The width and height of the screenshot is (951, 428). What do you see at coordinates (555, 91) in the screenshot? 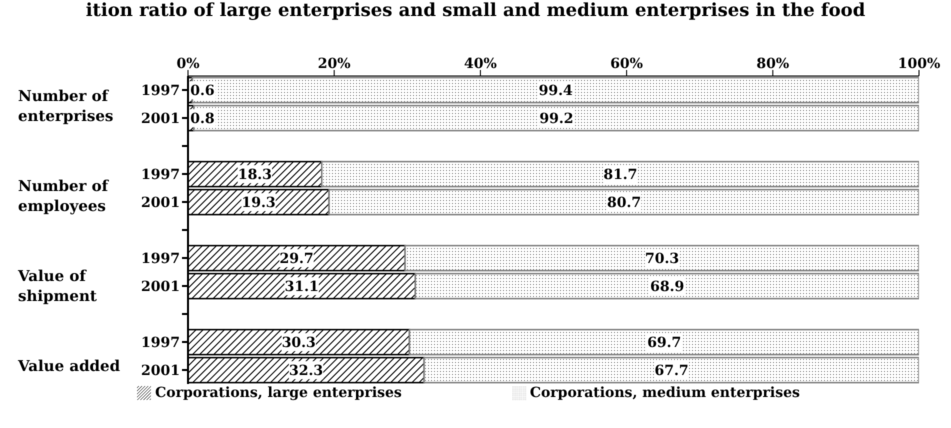
I see `data-label: 99.4` at bounding box center [555, 91].